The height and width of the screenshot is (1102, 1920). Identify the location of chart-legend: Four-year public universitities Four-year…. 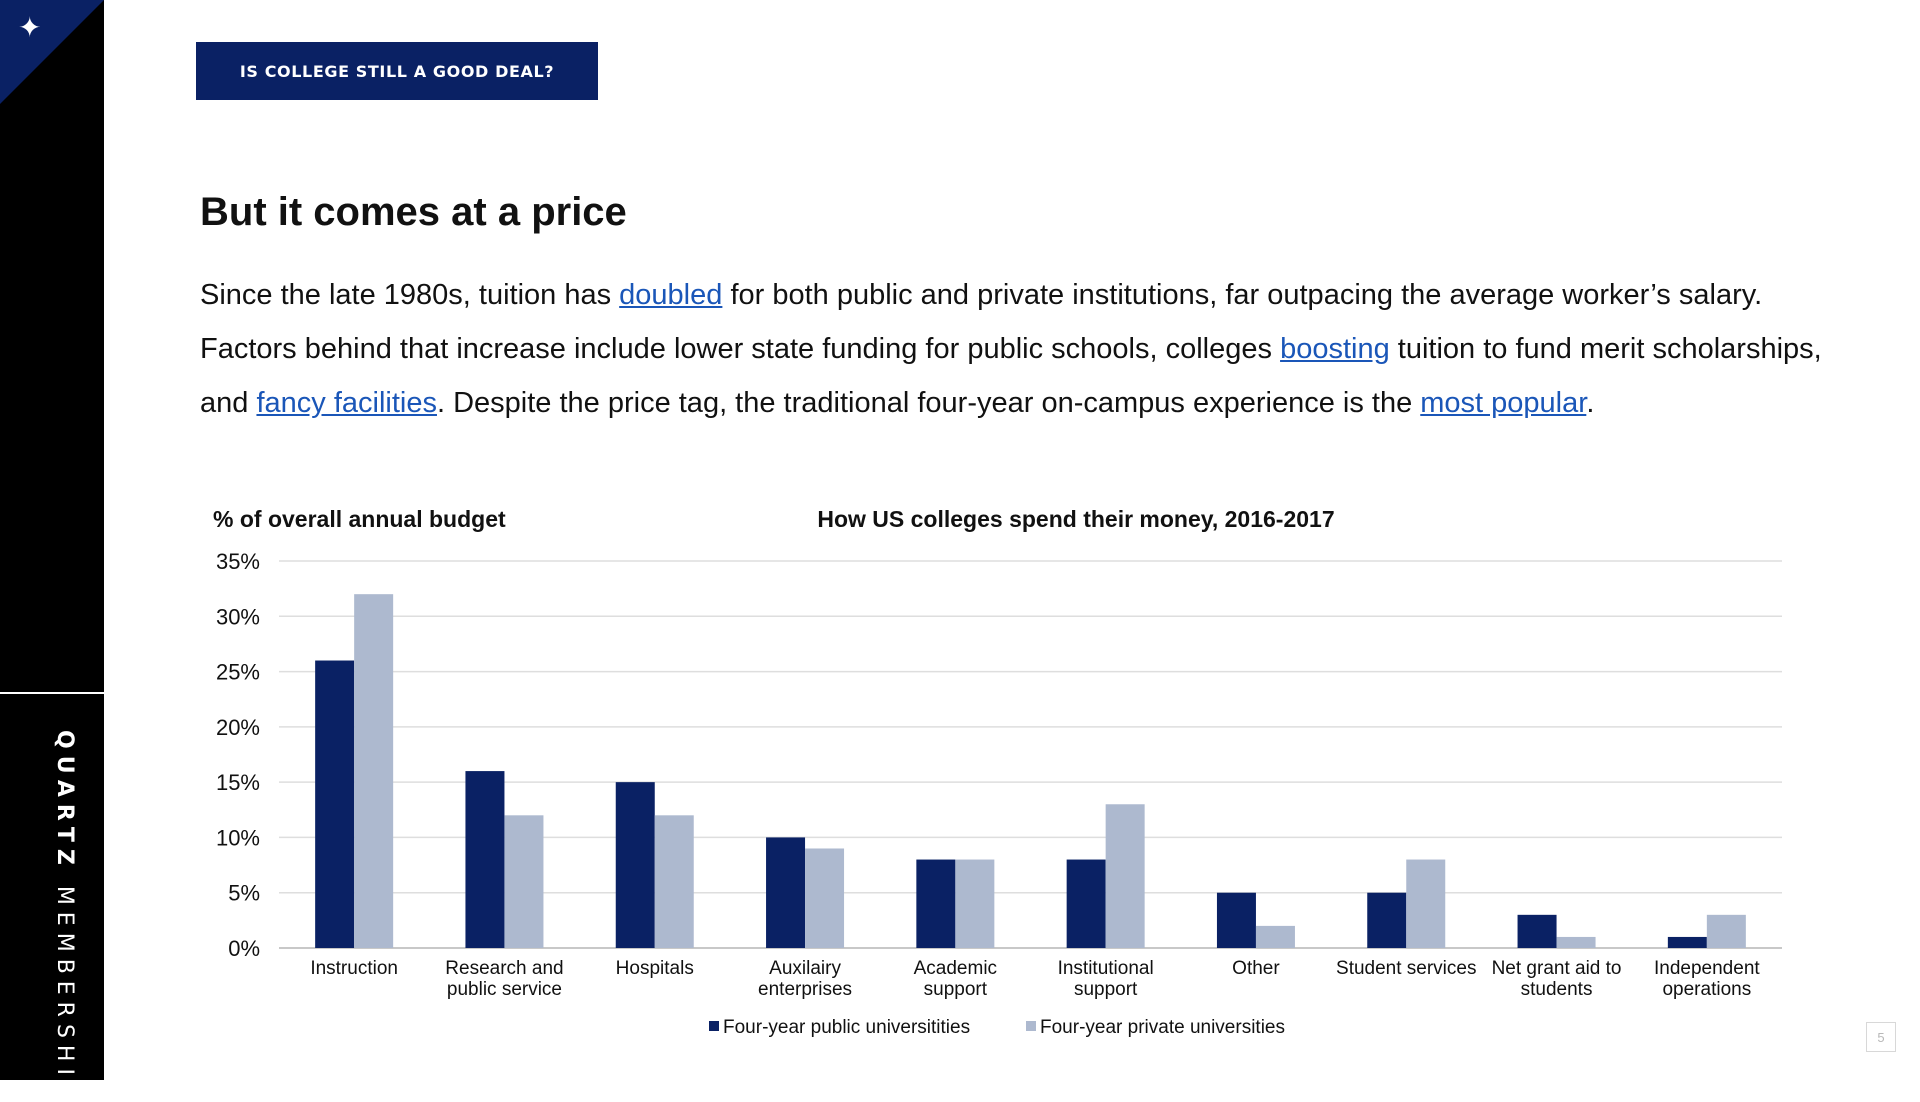
(997, 1027).